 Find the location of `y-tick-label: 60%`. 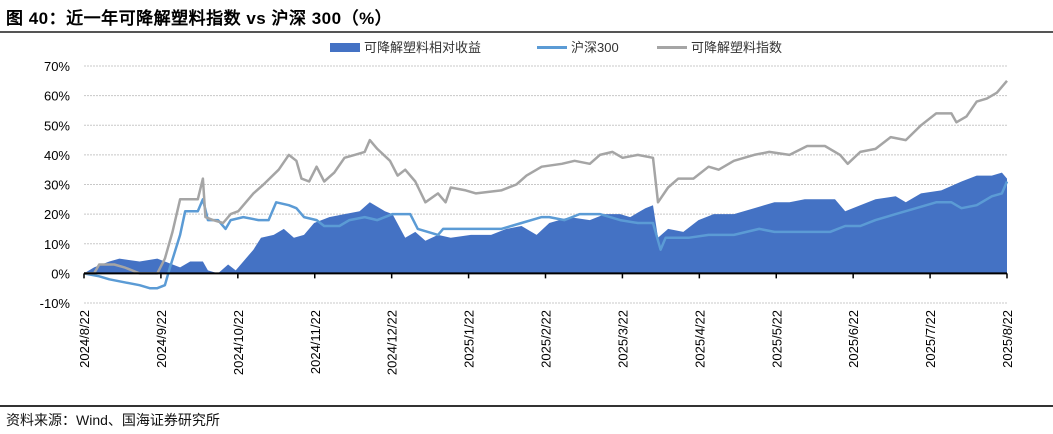

y-tick-label: 60% is located at coordinates (57, 96).